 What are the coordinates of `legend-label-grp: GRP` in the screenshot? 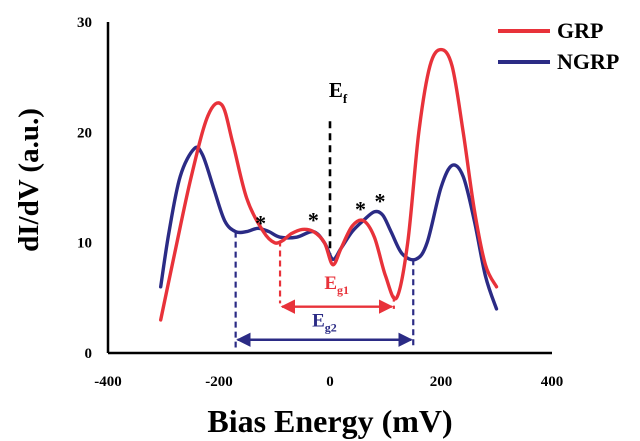 It's located at (580, 30).